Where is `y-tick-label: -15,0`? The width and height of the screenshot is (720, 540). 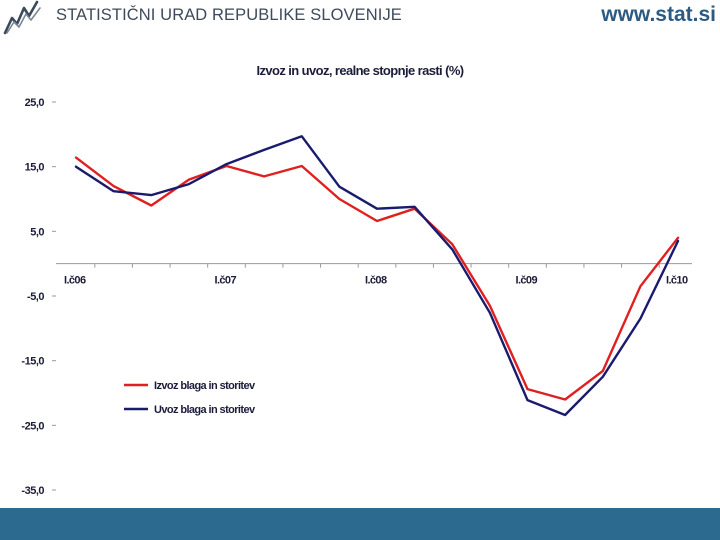 y-tick-label: -15,0 is located at coordinates (32, 362).